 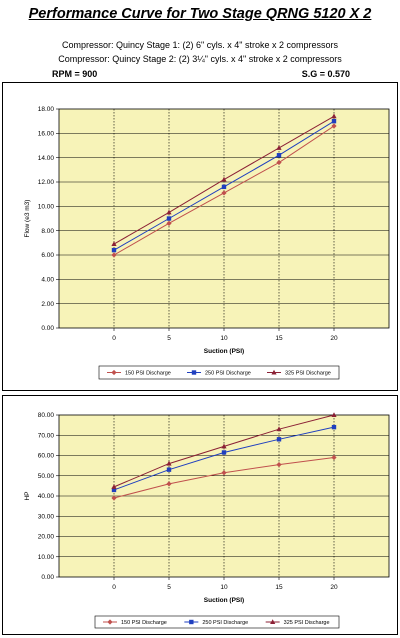 What do you see at coordinates (46, 435) in the screenshot?
I see `hp-chart-ytick-label: 70.00` at bounding box center [46, 435].